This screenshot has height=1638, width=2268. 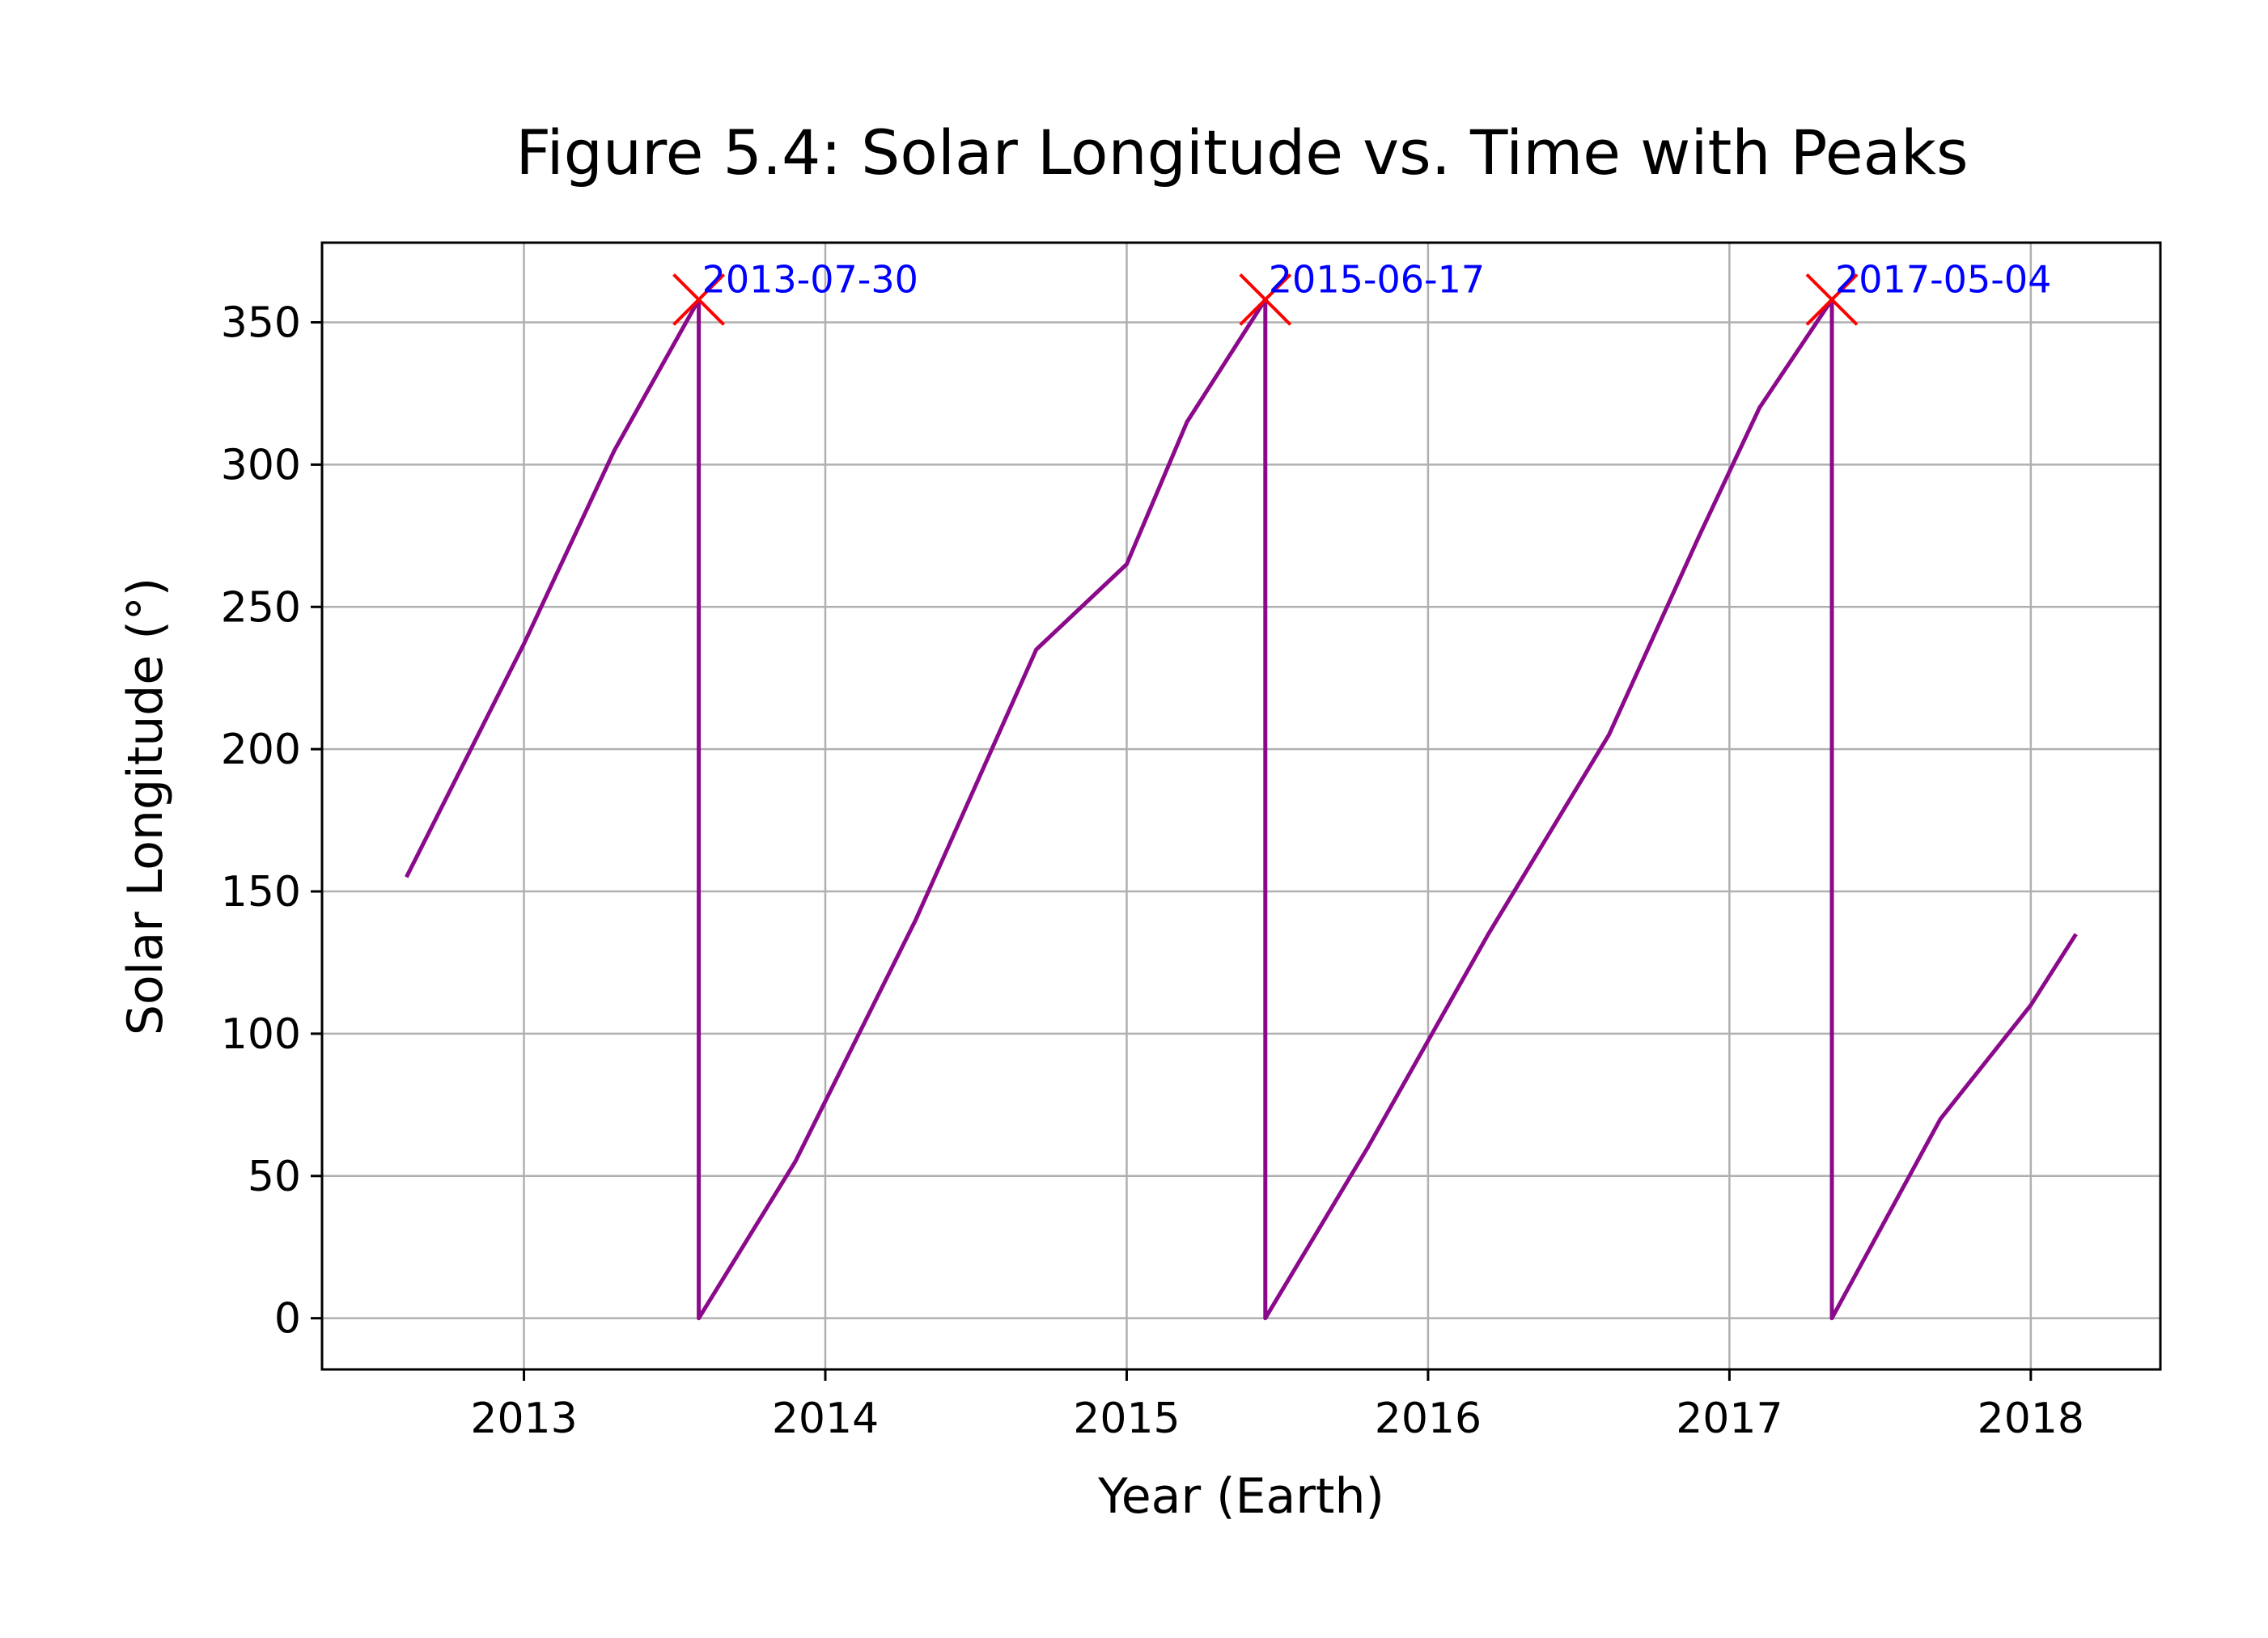 I want to click on x-tick-label: 2016, so click(x=1428, y=1419).